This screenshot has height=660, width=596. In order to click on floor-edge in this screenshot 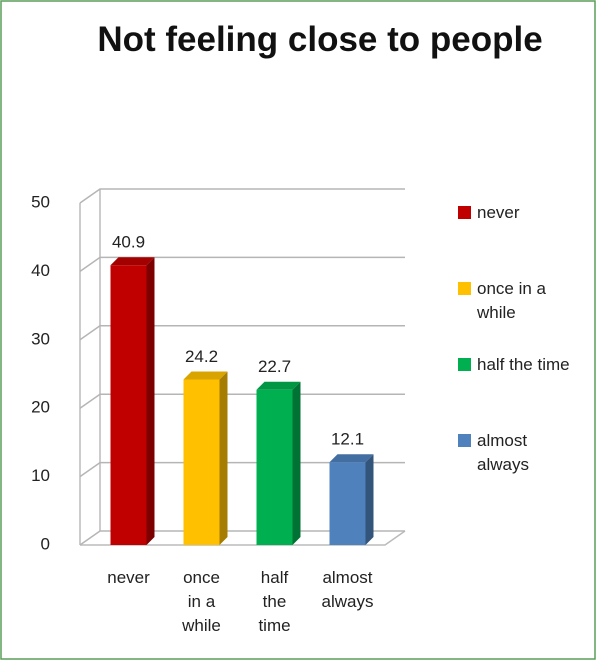, I will do `click(243, 538)`.